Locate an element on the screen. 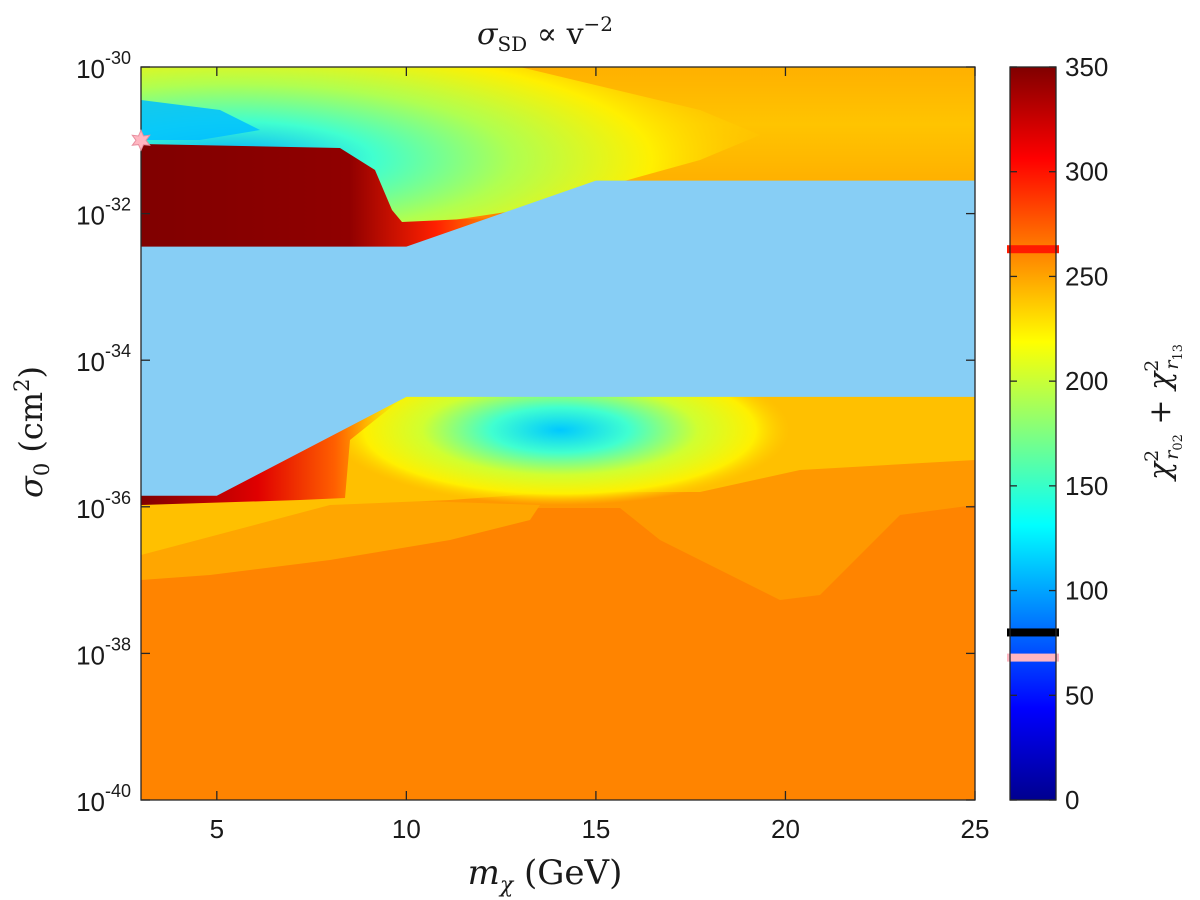  colorbar-tick-label: 50 is located at coordinates (1079, 695).